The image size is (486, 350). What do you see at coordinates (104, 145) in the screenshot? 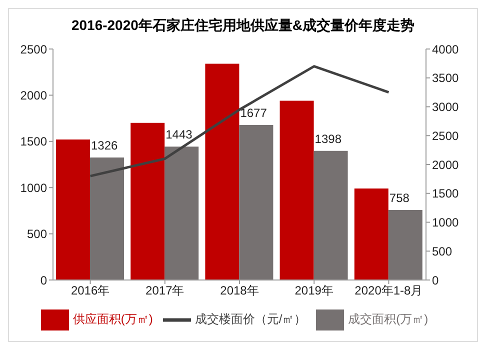
I see `data-label: 1326` at bounding box center [104, 145].